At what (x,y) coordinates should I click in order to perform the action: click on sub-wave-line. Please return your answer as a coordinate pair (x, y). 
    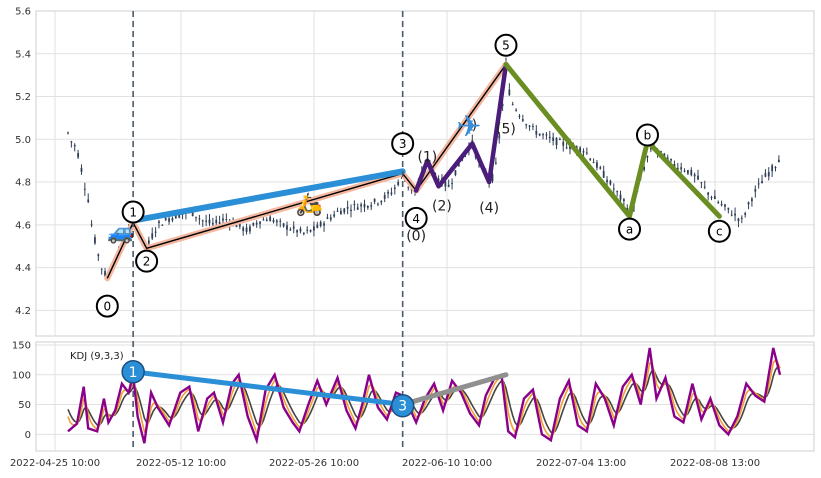
    Looking at the image, I should click on (461, 127).